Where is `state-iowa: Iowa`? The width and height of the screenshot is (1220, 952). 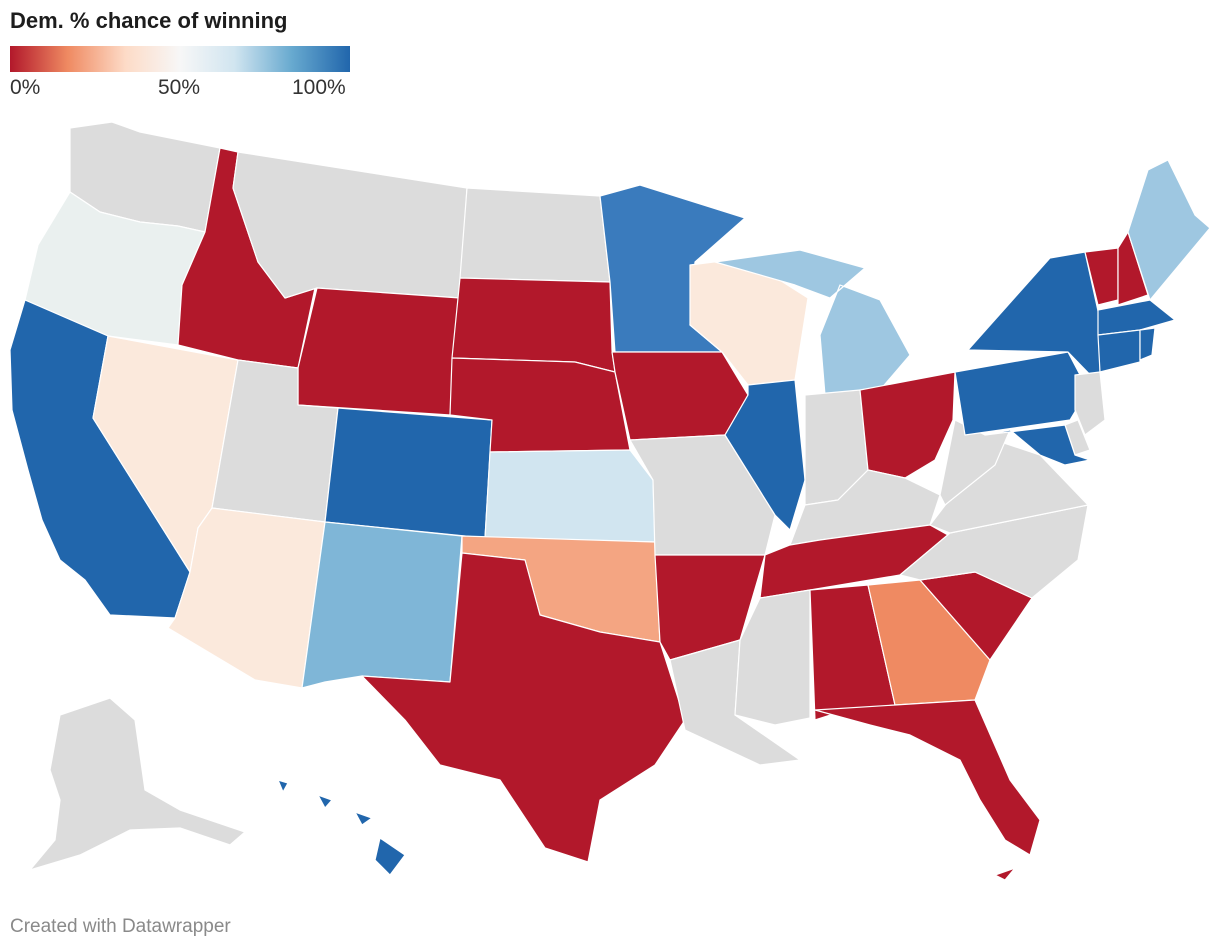 state-iowa: Iowa is located at coordinates (680, 396).